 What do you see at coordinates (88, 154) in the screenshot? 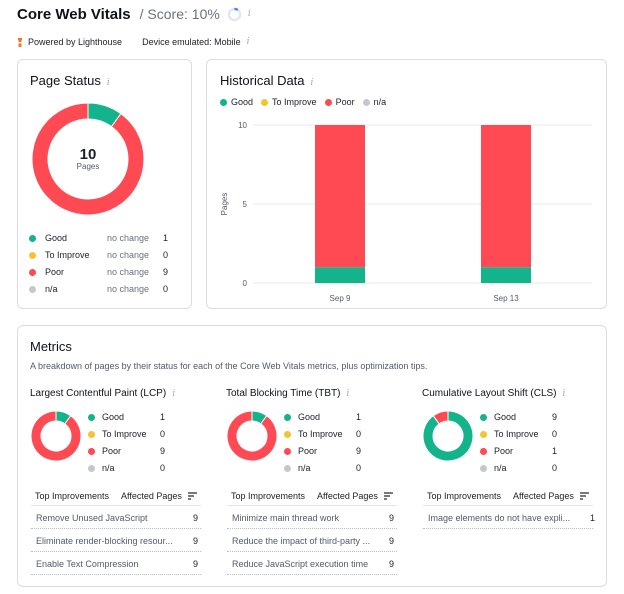
I see `donut-total: 10` at bounding box center [88, 154].